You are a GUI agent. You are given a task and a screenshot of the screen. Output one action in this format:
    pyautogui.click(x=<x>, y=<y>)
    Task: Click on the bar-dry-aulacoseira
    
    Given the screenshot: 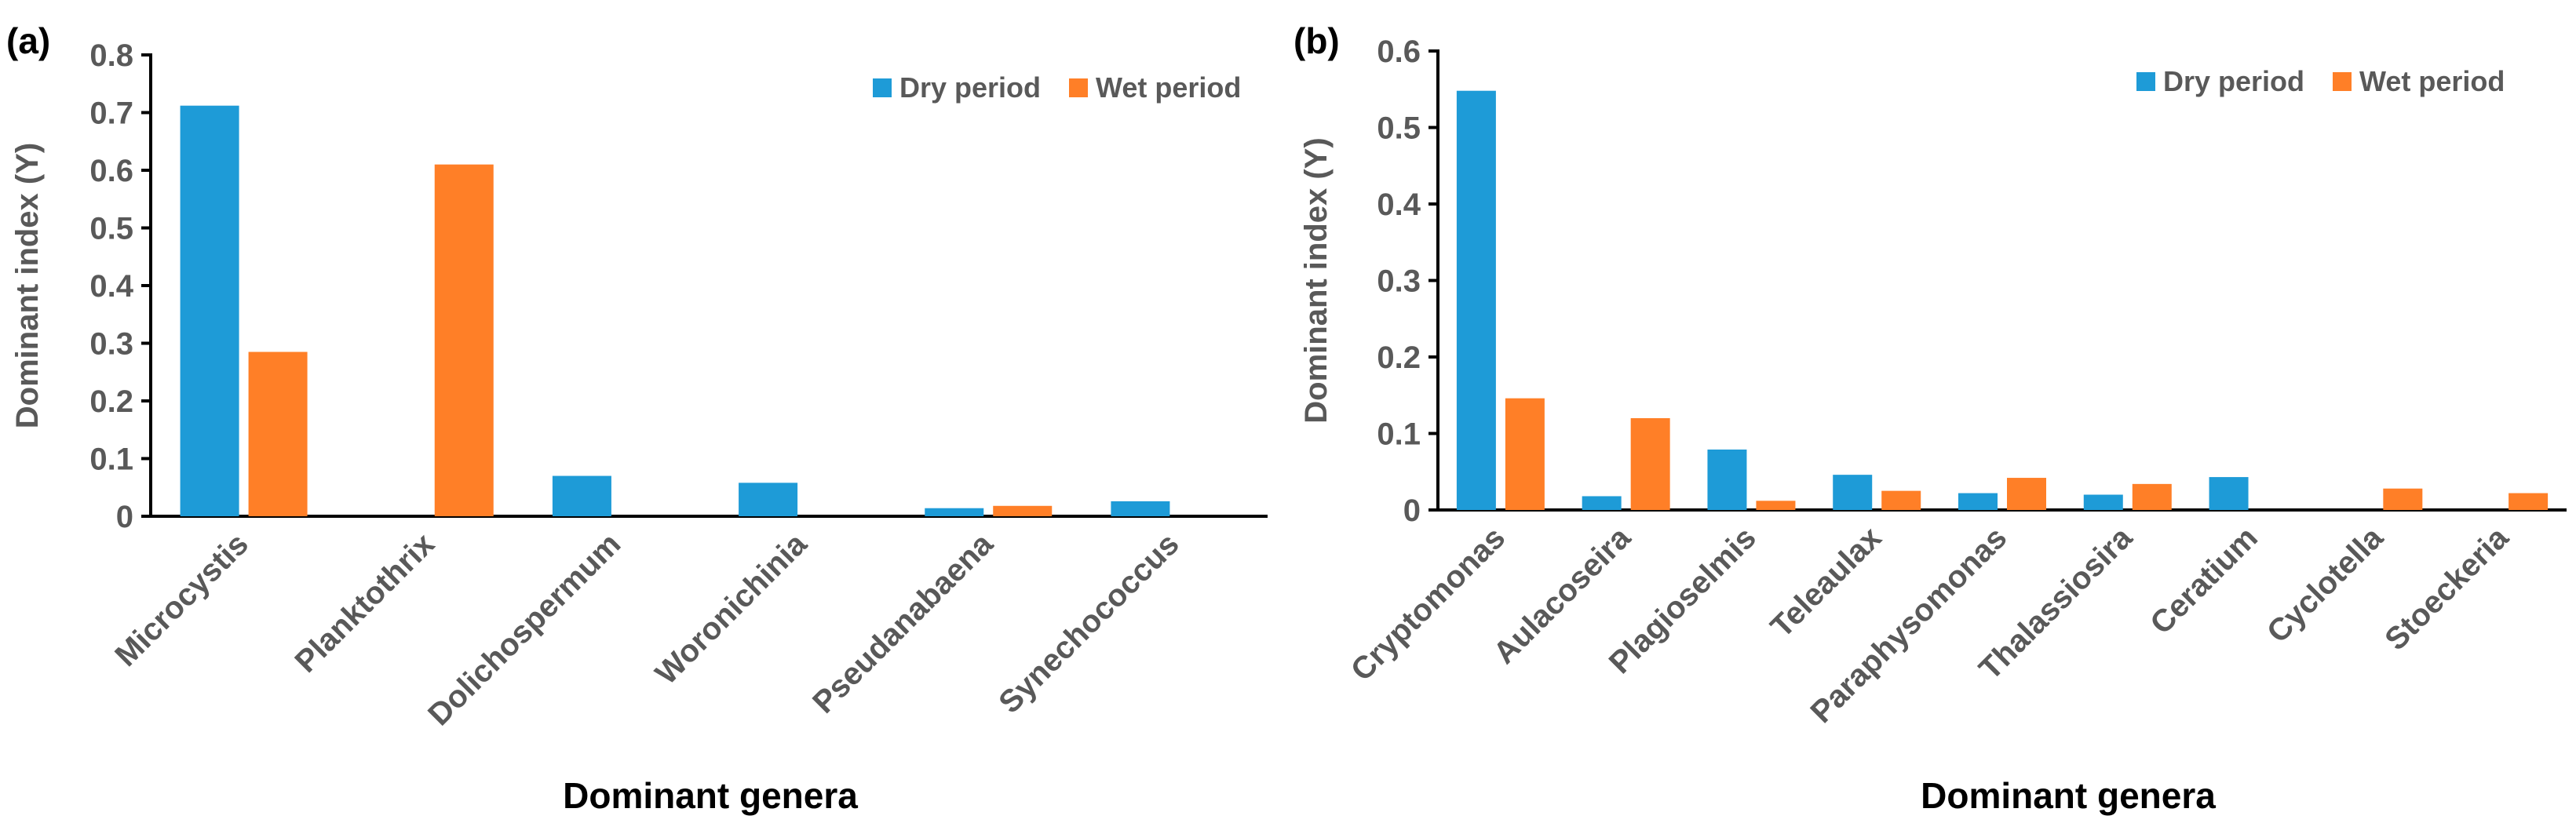 What is the action you would take?
    pyautogui.click(x=1602, y=503)
    